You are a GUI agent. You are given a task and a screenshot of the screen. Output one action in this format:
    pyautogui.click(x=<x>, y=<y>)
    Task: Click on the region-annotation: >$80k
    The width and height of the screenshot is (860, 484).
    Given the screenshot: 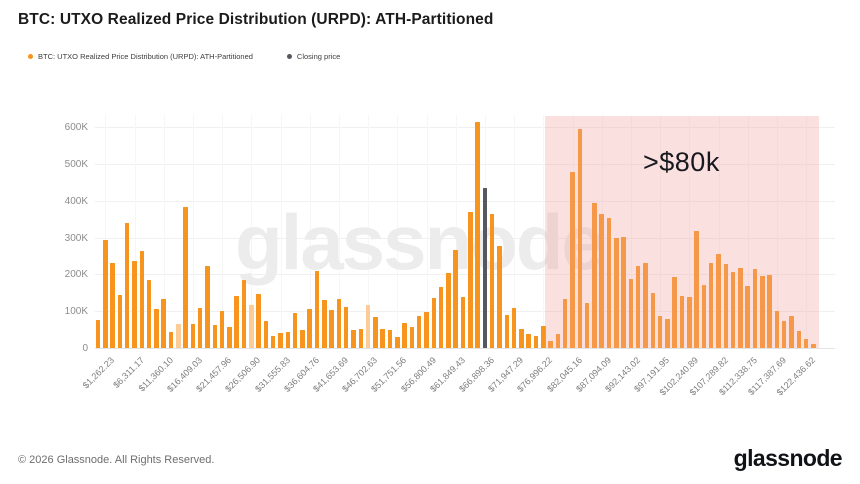 What is the action you would take?
    pyautogui.click(x=681, y=162)
    